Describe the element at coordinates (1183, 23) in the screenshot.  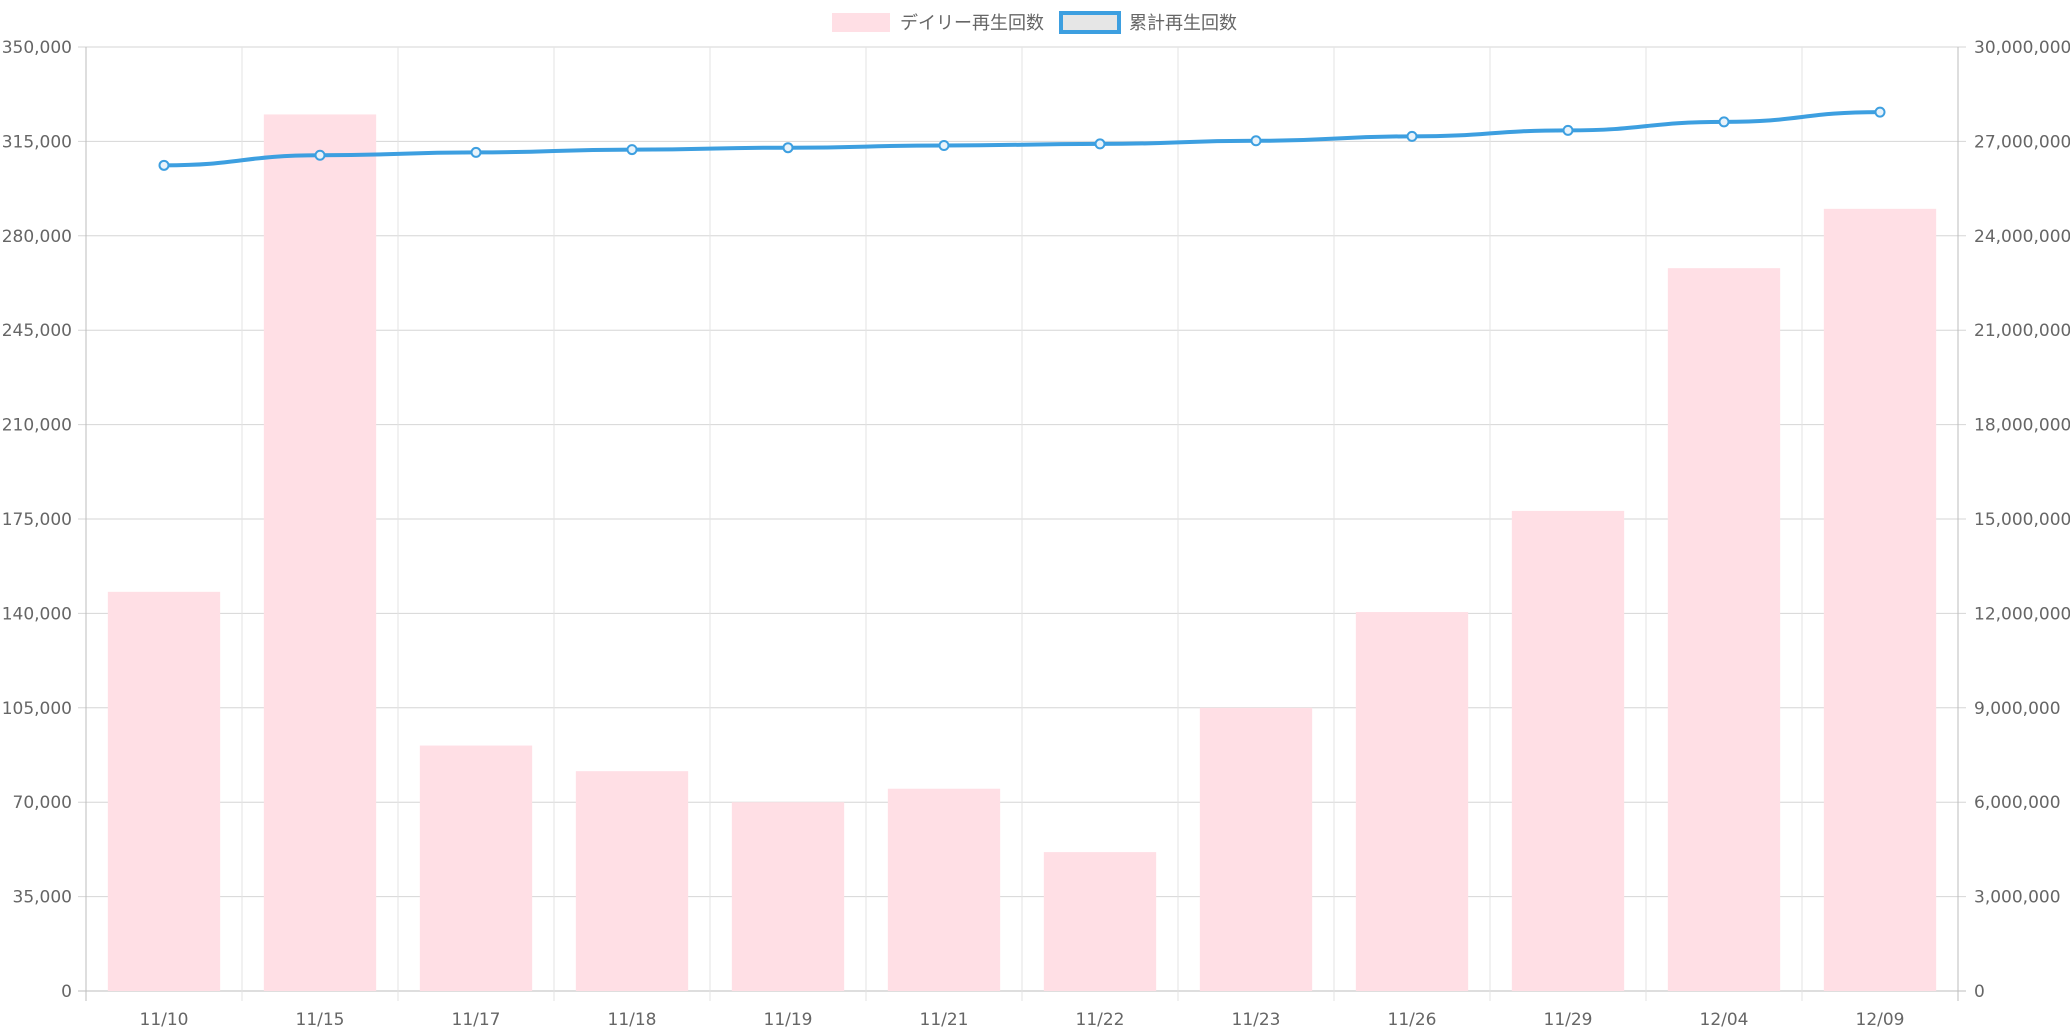
I see `legend-label-cumulative: 累計再生回数` at that location.